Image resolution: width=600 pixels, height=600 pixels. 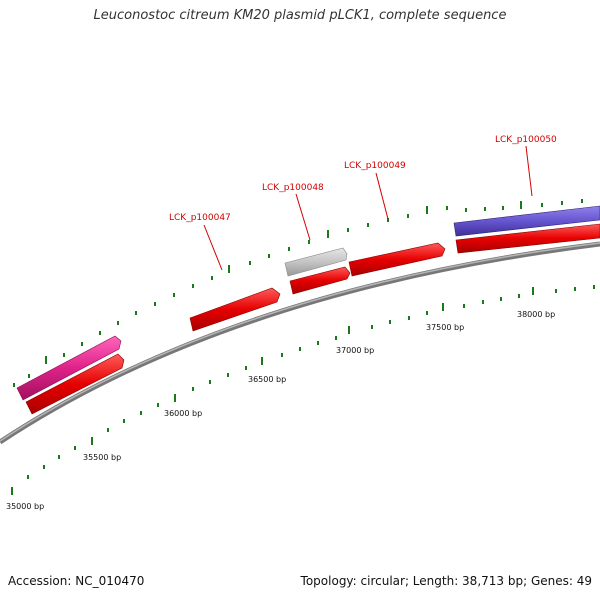 I want to click on gene-label-lck-p100049: LCK_p100049, so click(x=375, y=166).